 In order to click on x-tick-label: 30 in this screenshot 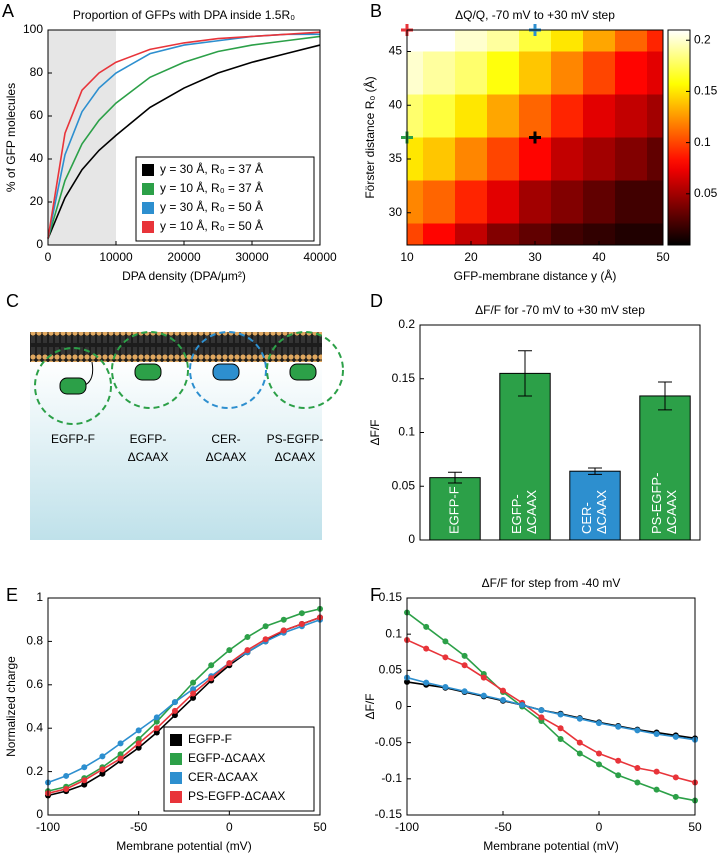, I will do `click(535, 257)`.